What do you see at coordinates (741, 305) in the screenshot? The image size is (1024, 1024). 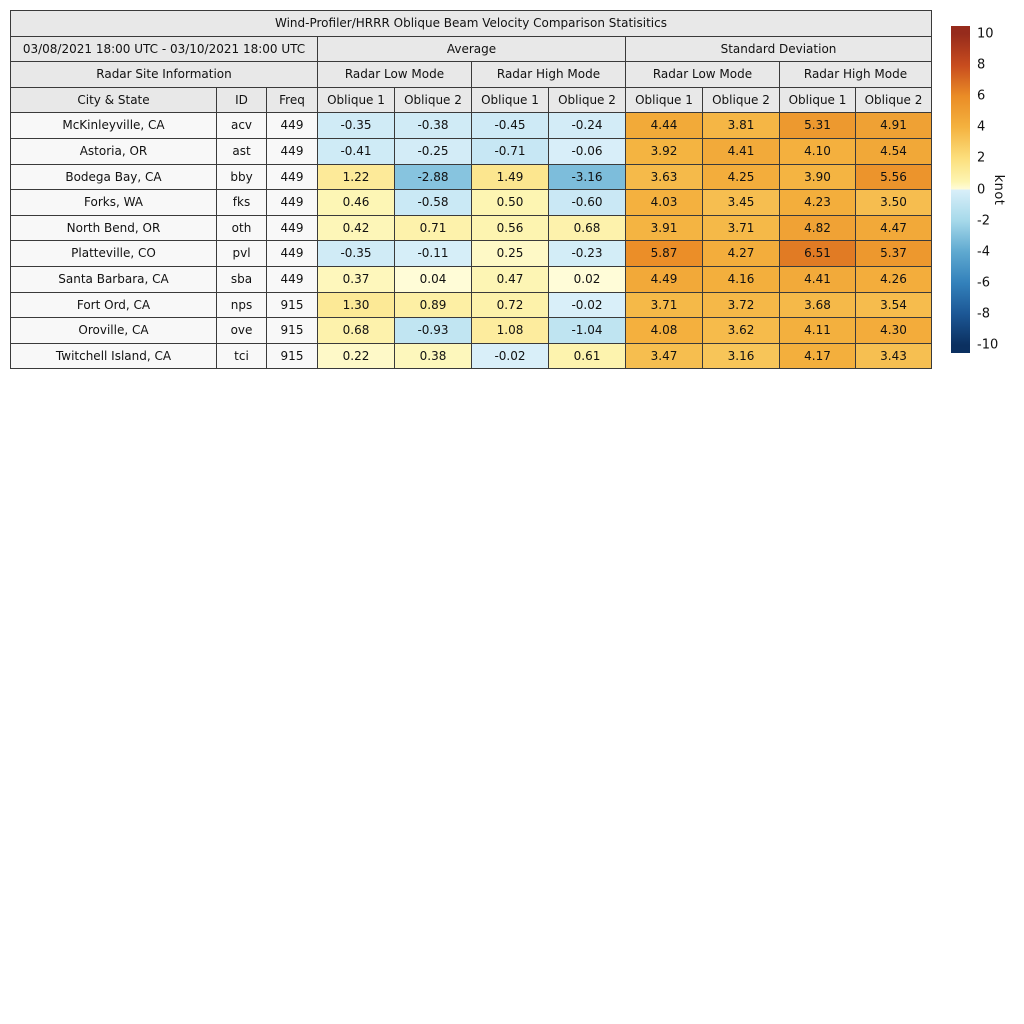 I see `value-cell: 3.72` at bounding box center [741, 305].